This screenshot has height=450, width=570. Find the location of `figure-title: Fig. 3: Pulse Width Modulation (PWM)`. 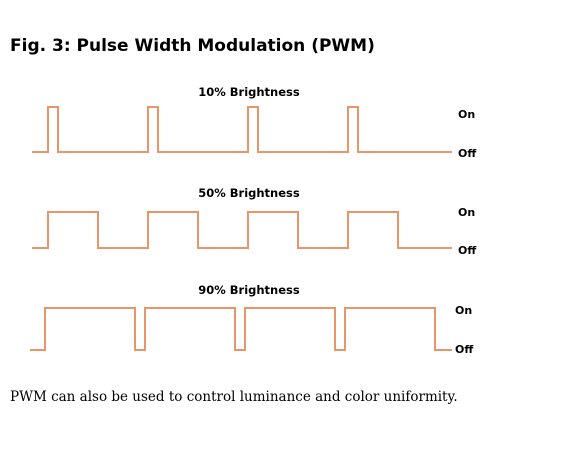

figure-title: Fig. 3: Pulse Width Modulation (PWM) is located at coordinates (192, 46).